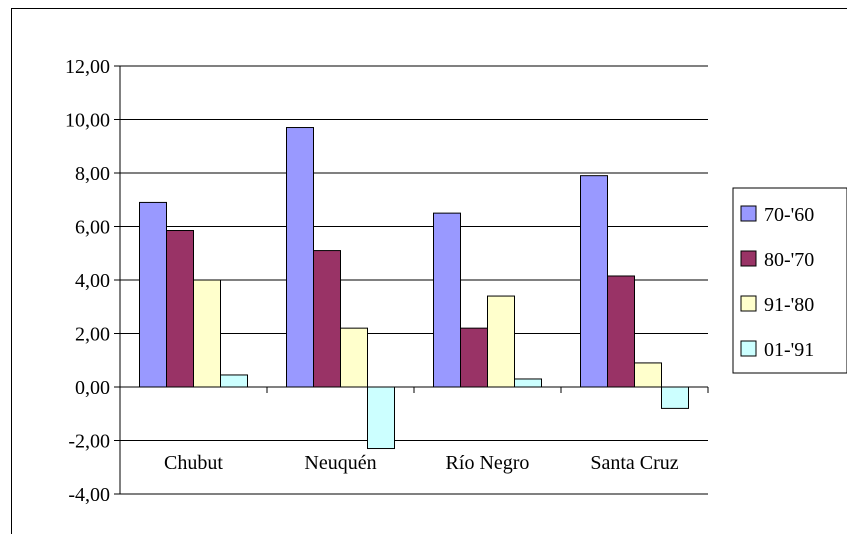  Describe the element at coordinates (193, 463) in the screenshot. I see `category-label: Chubut` at that location.